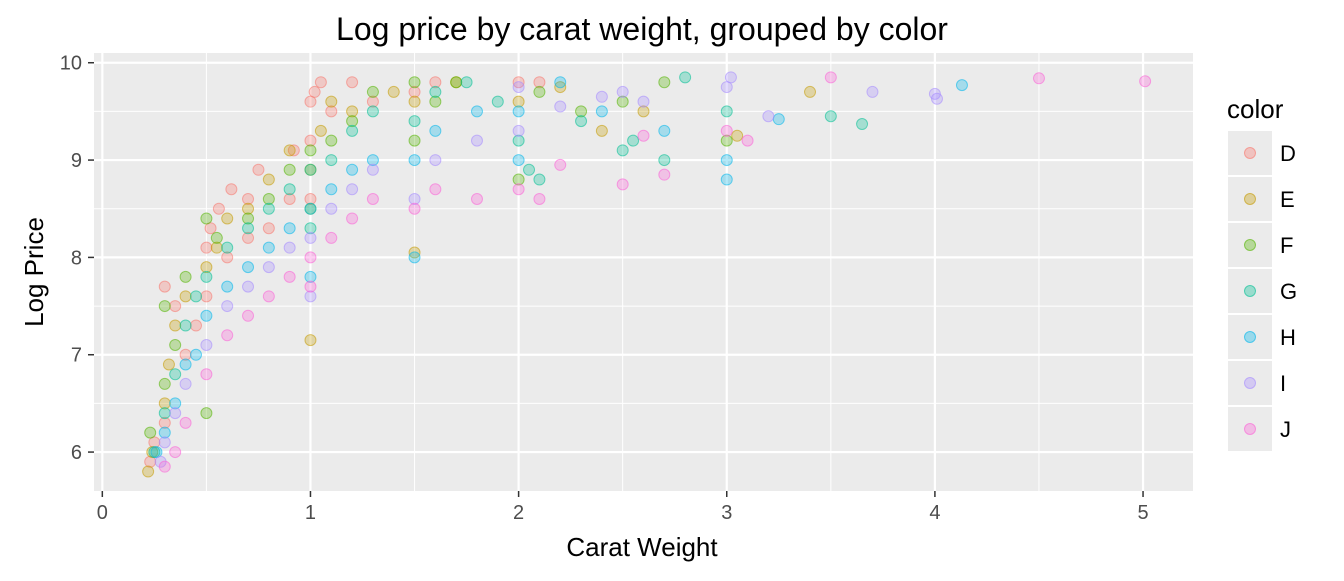 The image size is (1344, 581). I want to click on x-tick-label: 1, so click(310, 513).